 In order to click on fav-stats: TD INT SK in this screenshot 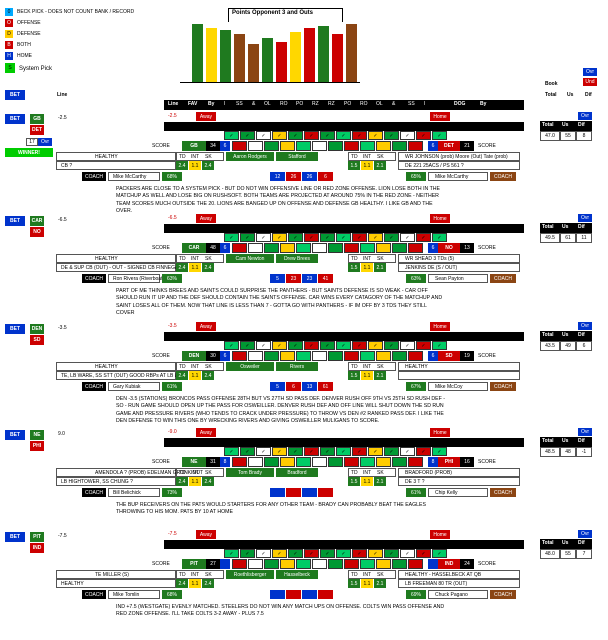, I will do `click(200, 574)`.